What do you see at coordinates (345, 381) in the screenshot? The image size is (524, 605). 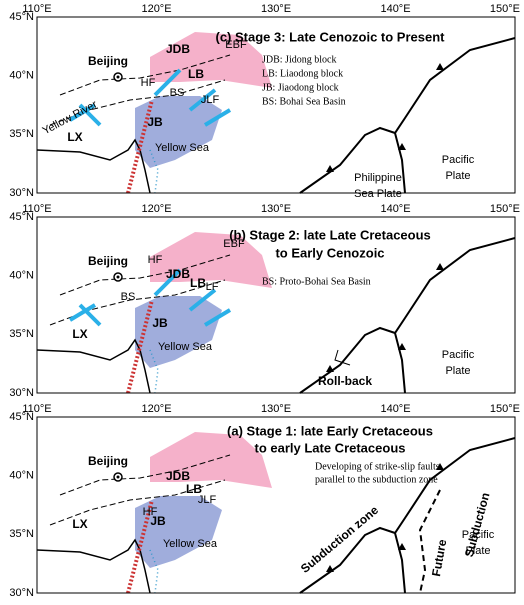 I see `map-label: Roll-back` at bounding box center [345, 381].